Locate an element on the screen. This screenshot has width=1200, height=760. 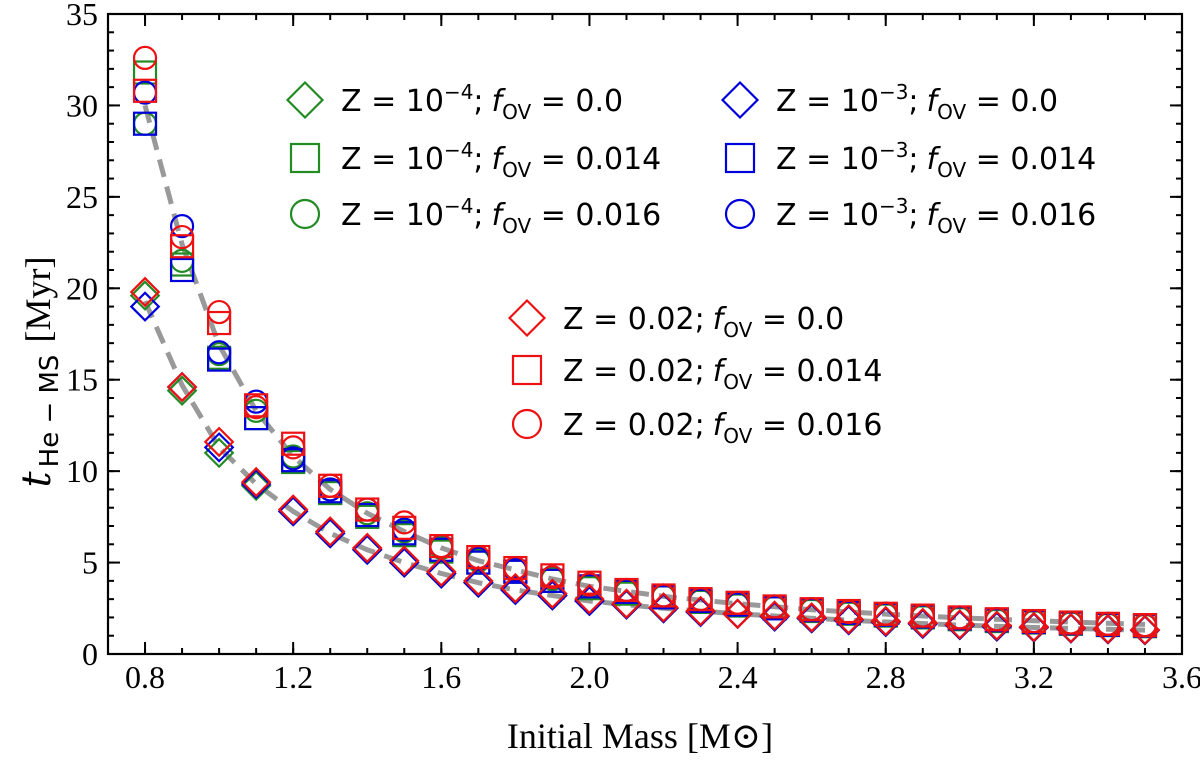
legend-label: Z = 10−3; fOV = 0.016 is located at coordinates (936, 216).